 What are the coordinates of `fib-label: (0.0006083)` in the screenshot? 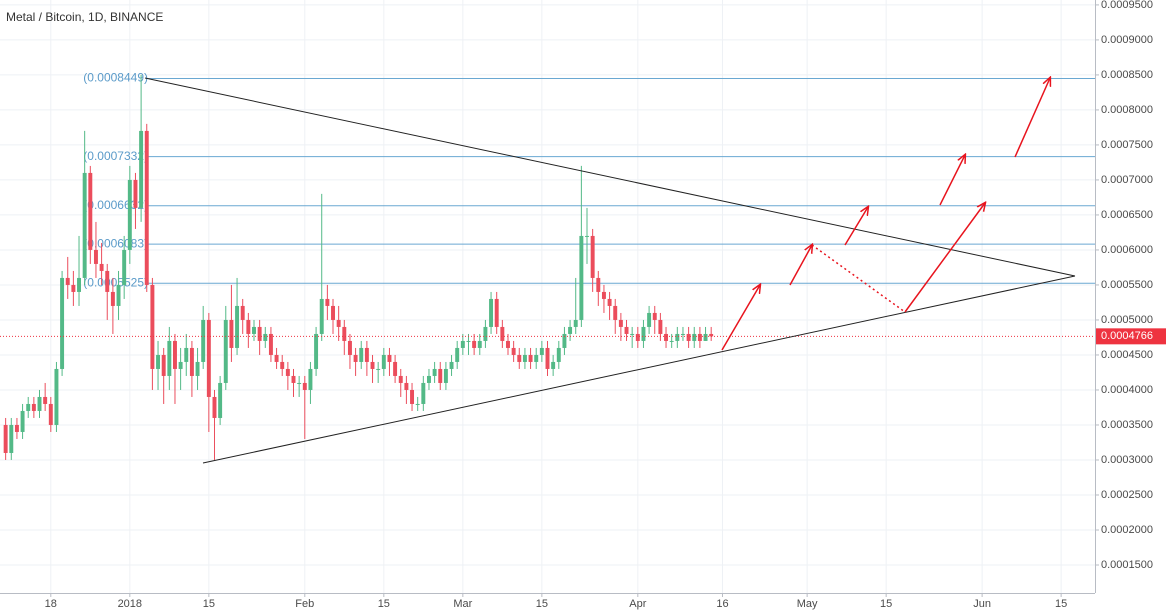 It's located at (115, 243).